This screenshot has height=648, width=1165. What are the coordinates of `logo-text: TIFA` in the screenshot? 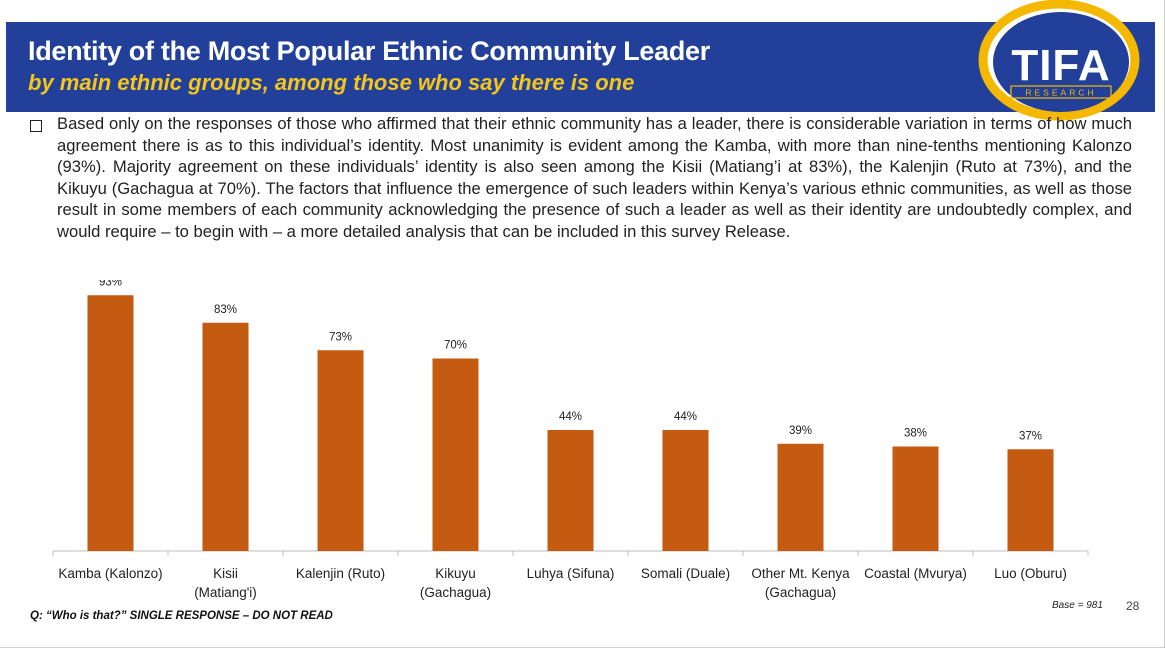 It's located at (1060, 65).